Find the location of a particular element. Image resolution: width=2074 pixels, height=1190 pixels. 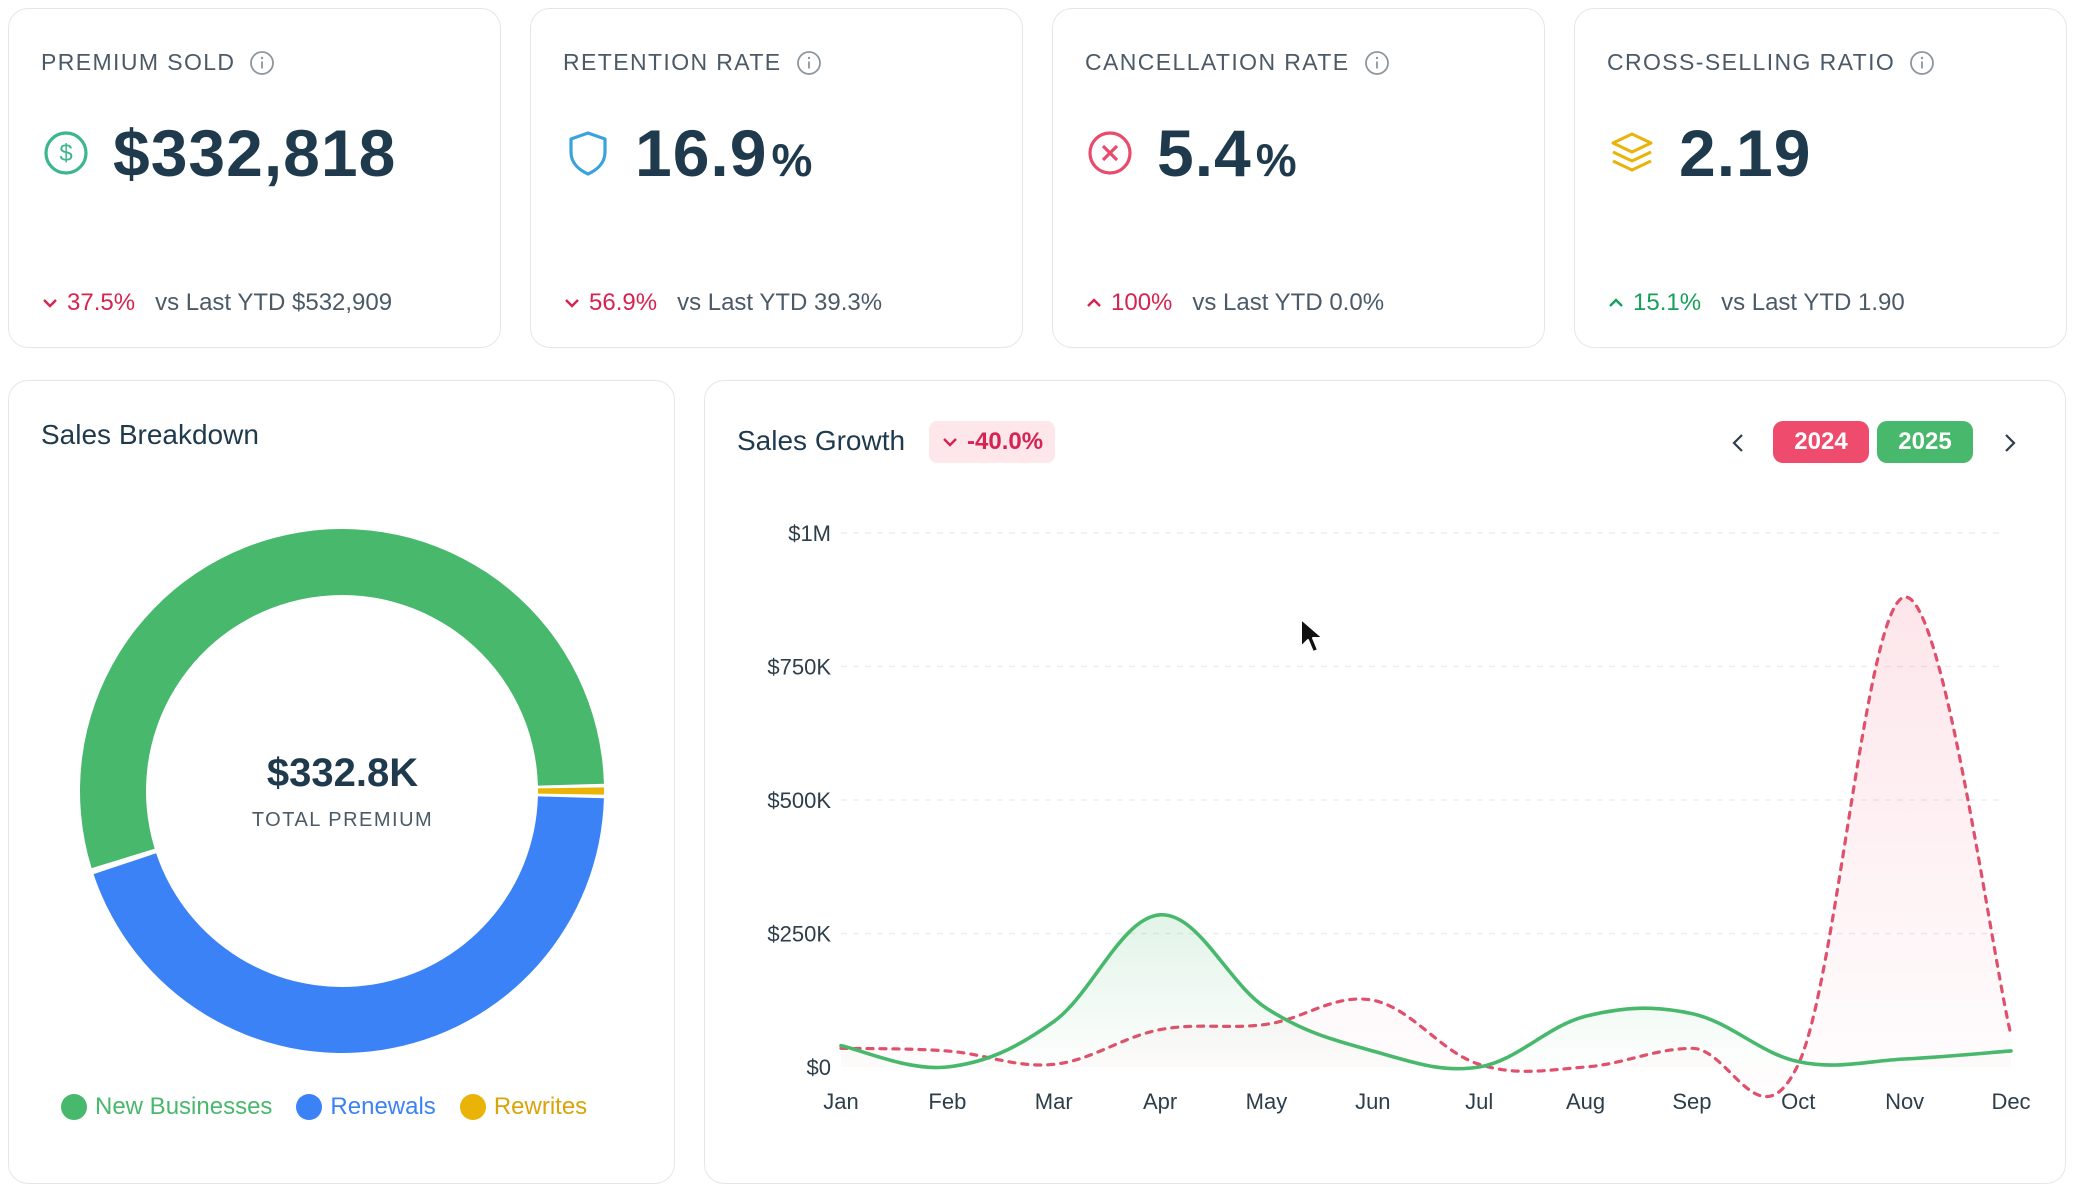

series-area-2025 is located at coordinates (1426, 991).